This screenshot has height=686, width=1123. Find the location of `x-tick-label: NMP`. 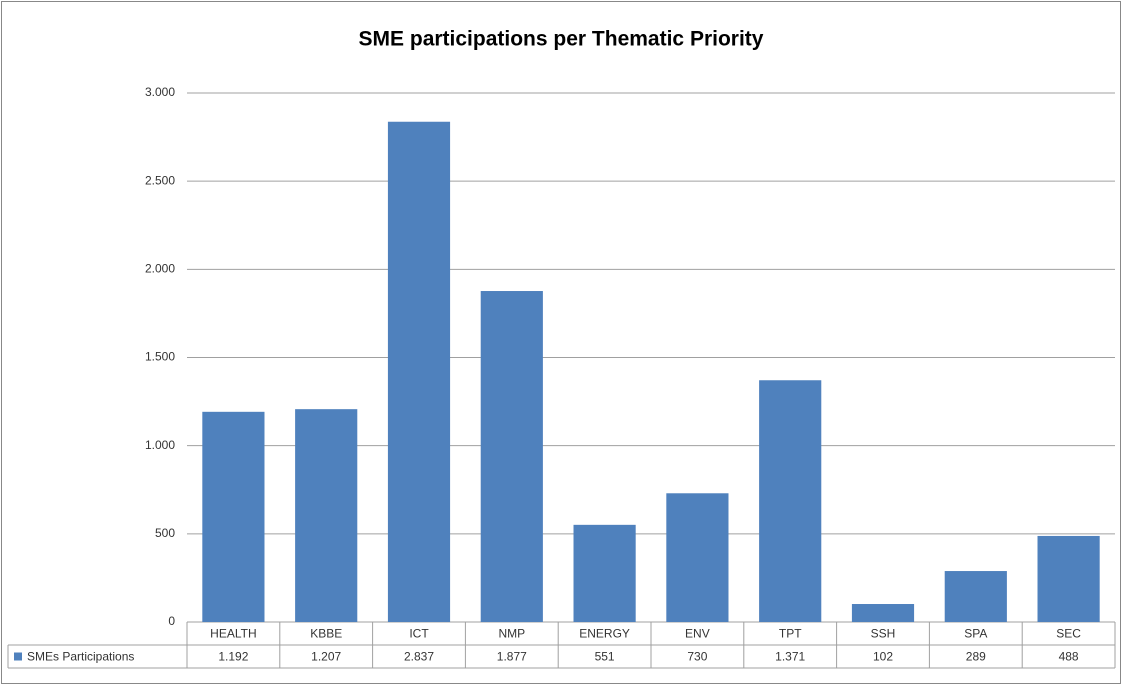

x-tick-label: NMP is located at coordinates (511, 634).